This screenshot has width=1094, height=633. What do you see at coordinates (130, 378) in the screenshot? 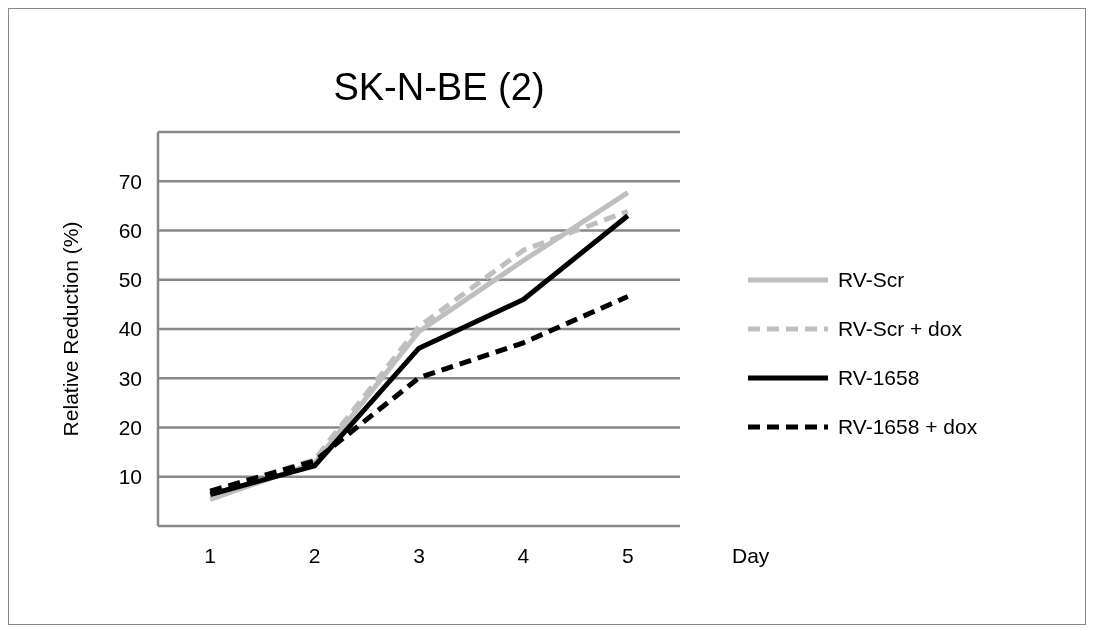
I see `y-tick-label: 30` at bounding box center [130, 378].